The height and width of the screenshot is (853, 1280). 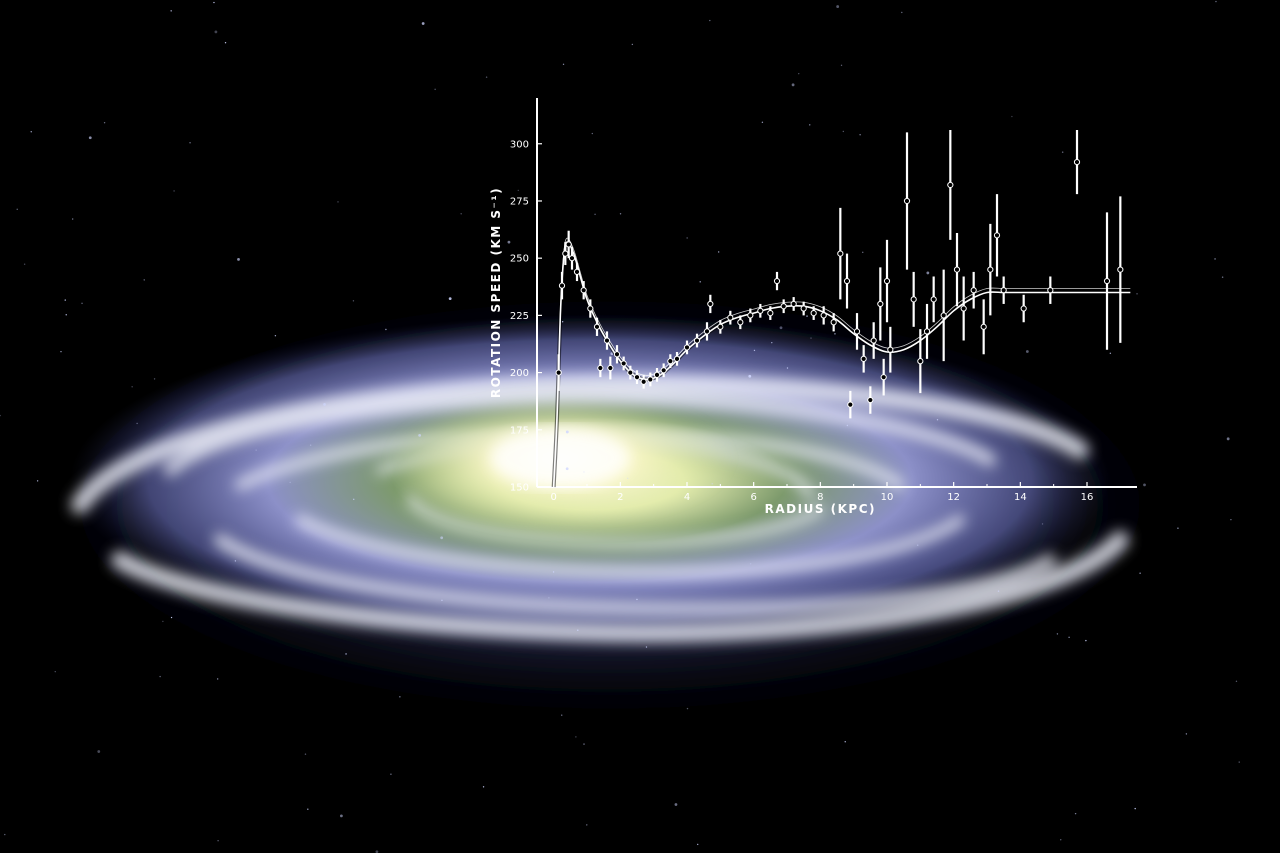 I want to click on fit-curve-line, so click(x=841, y=364).